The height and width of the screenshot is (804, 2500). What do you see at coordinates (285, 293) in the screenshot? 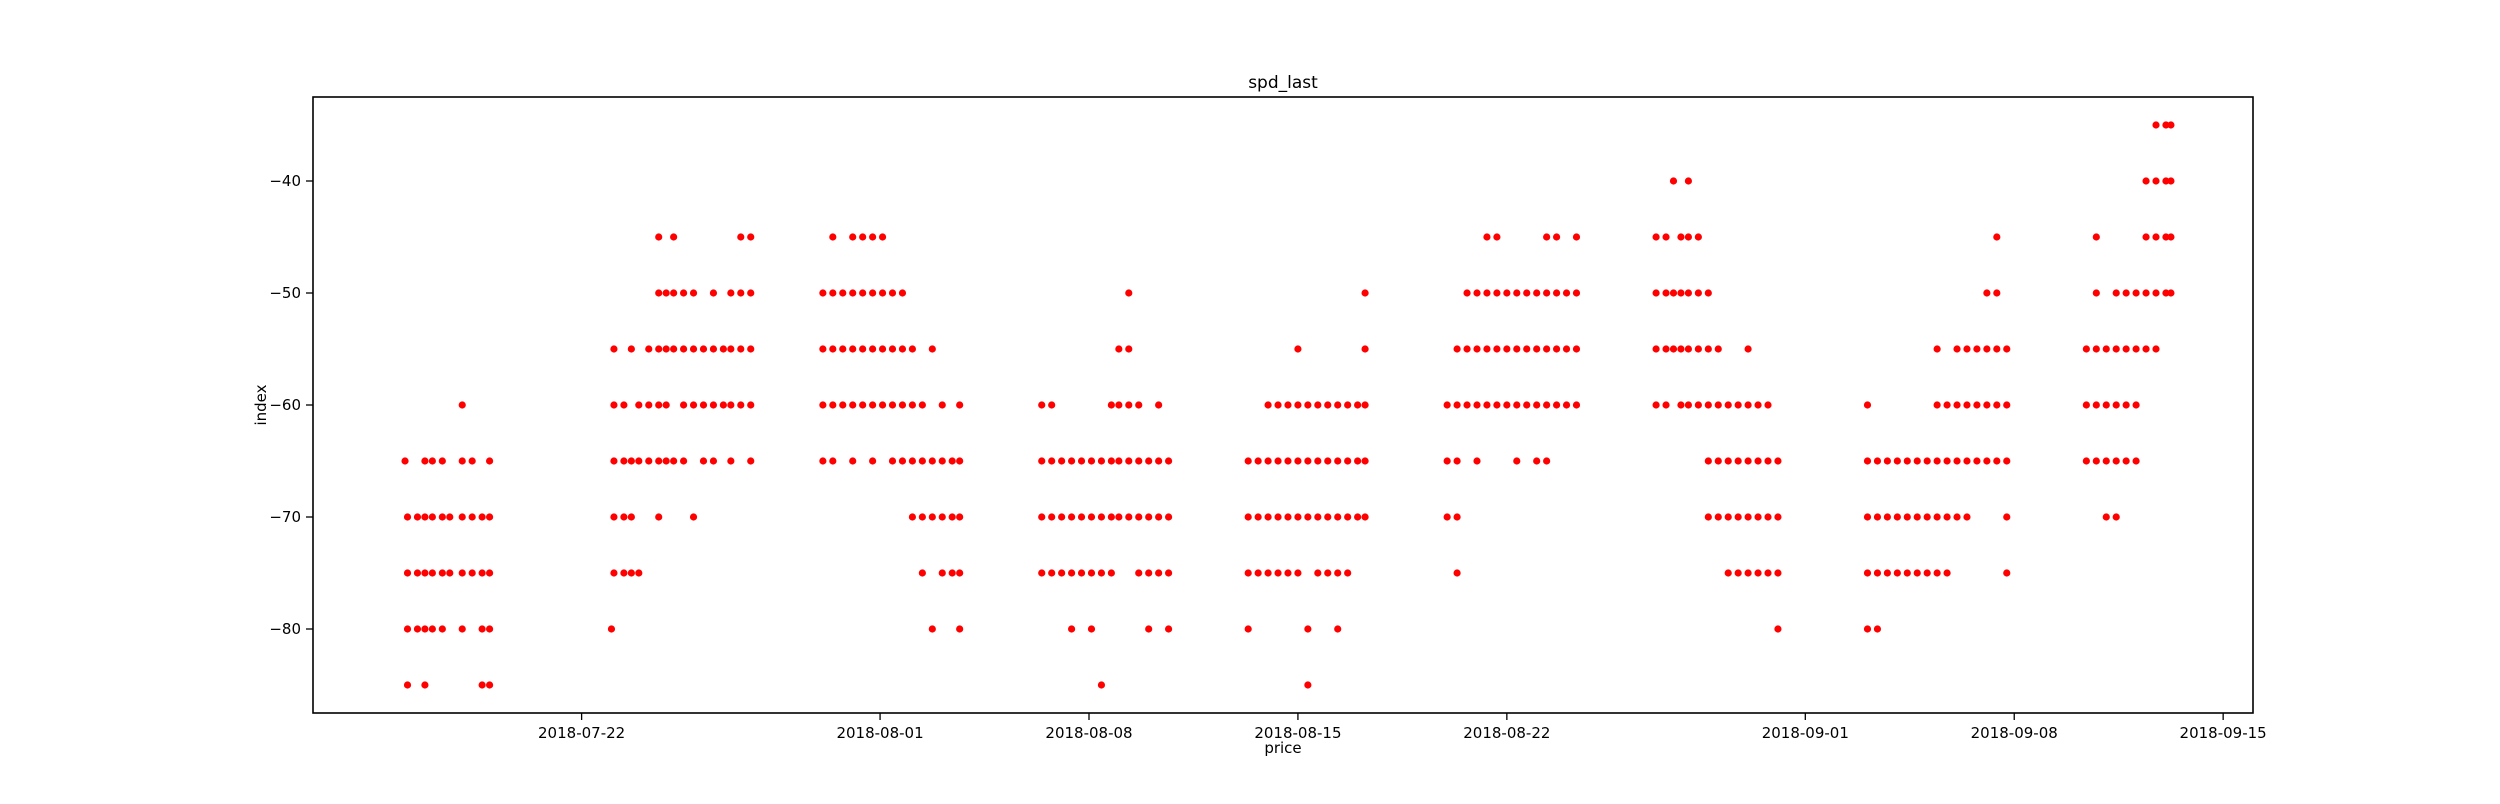
I see `y-tick-label: −50` at bounding box center [285, 293].